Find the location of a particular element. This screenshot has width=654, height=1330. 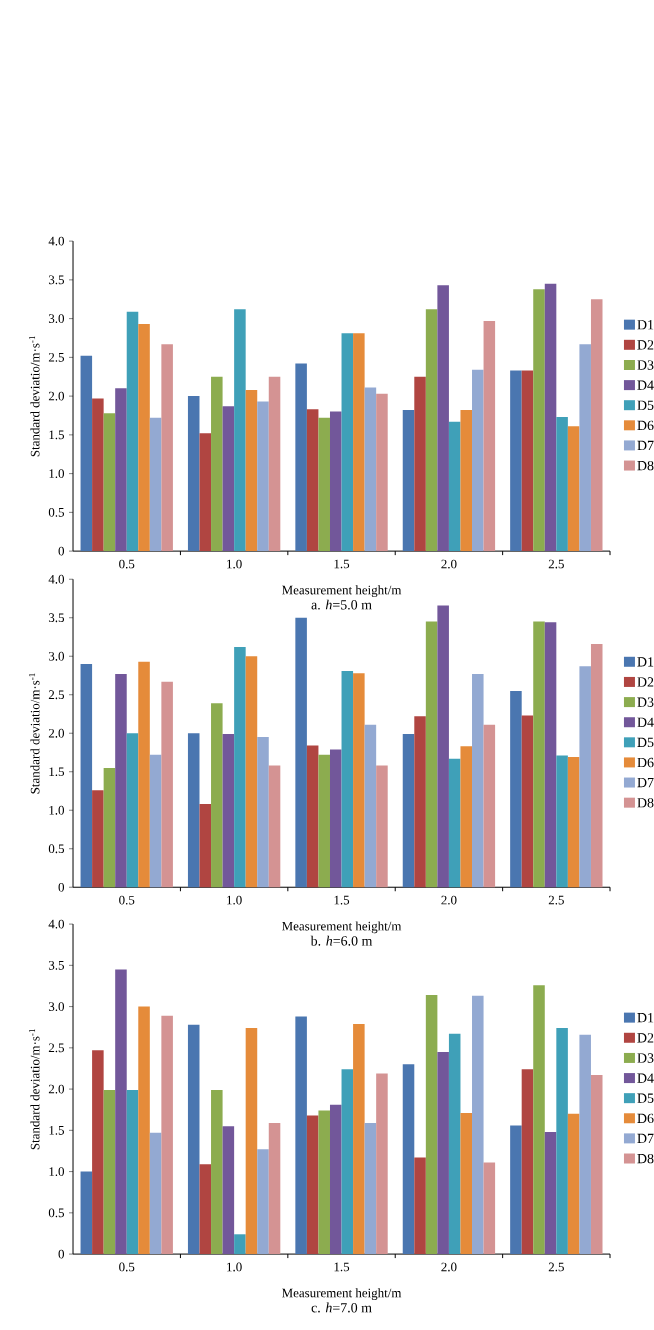

legend-label: D3 is located at coordinates (645, 365).